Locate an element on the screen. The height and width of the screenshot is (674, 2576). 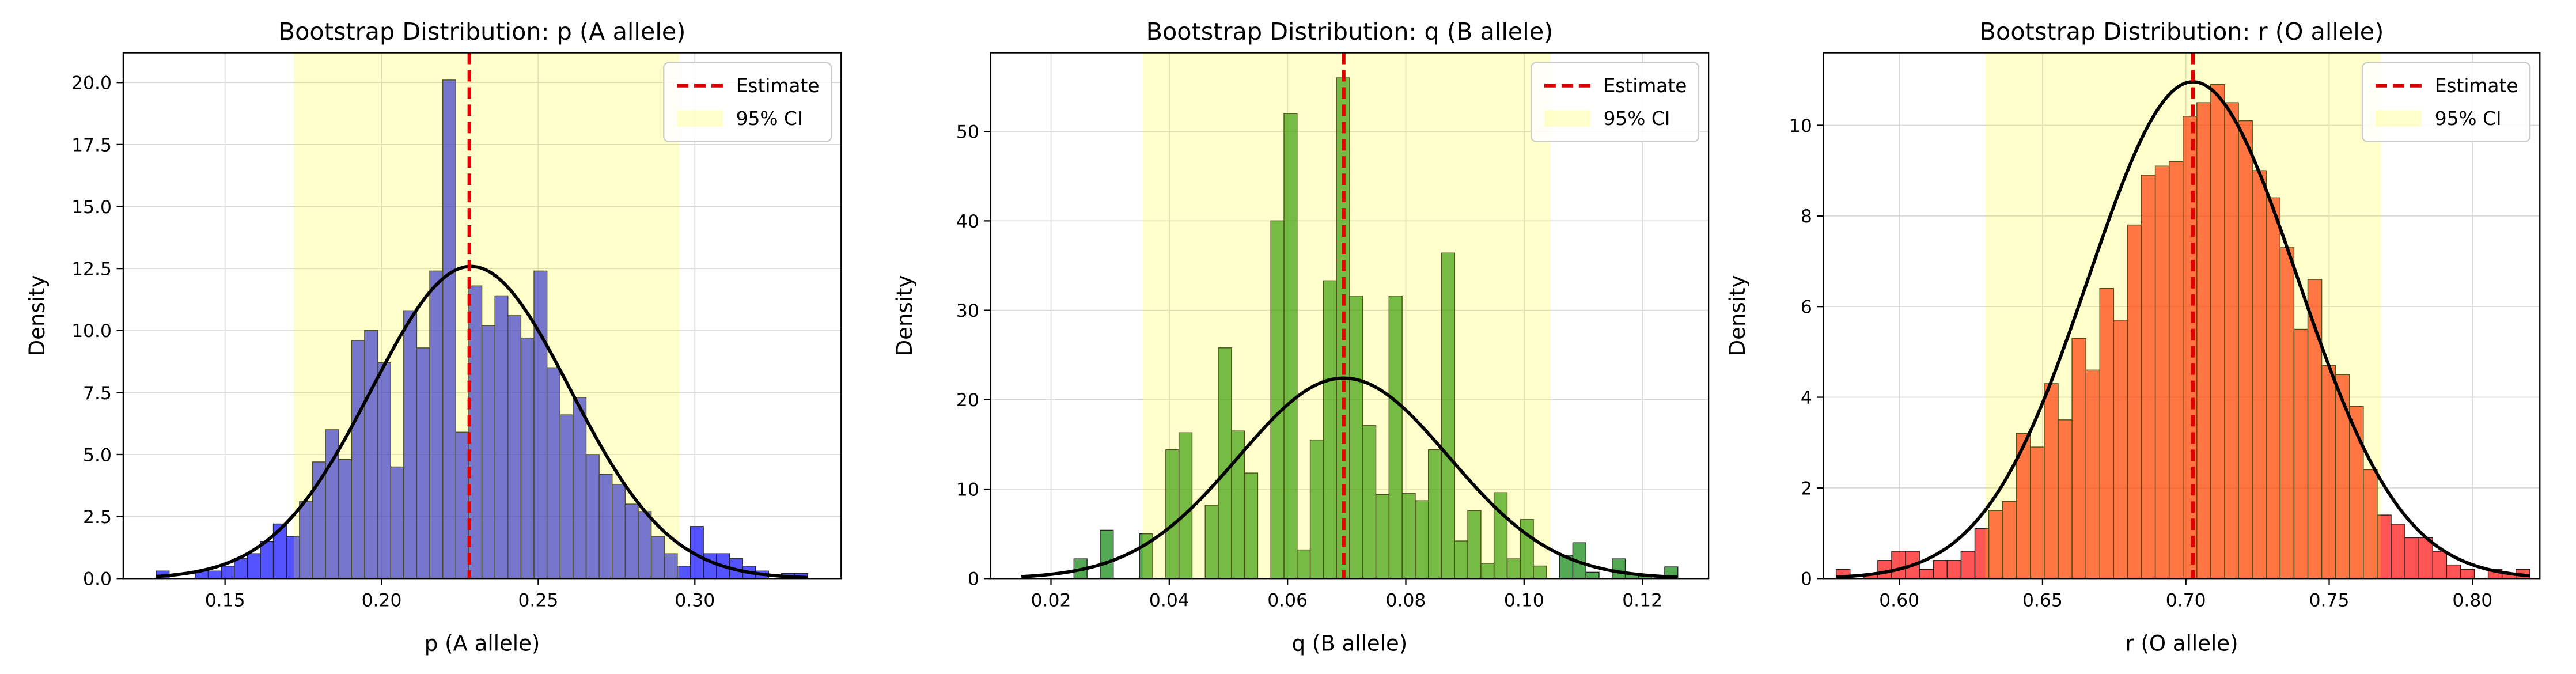
chart-title: Bootstrap Distribution: r (O allele) is located at coordinates (2182, 32).